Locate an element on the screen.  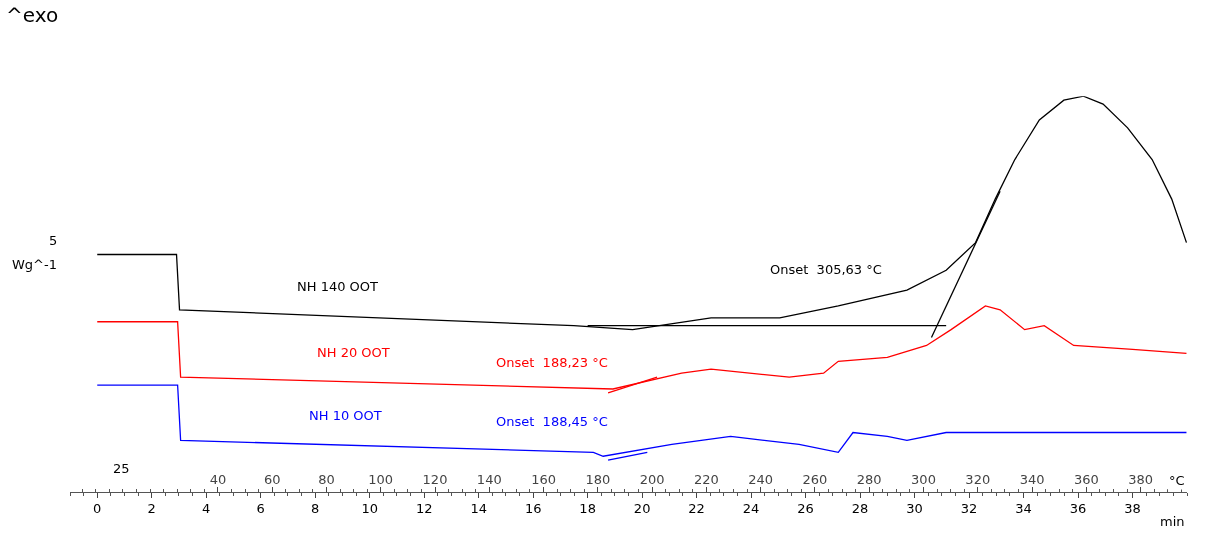
annotation: Onset 305,63 °C is located at coordinates (826, 269).